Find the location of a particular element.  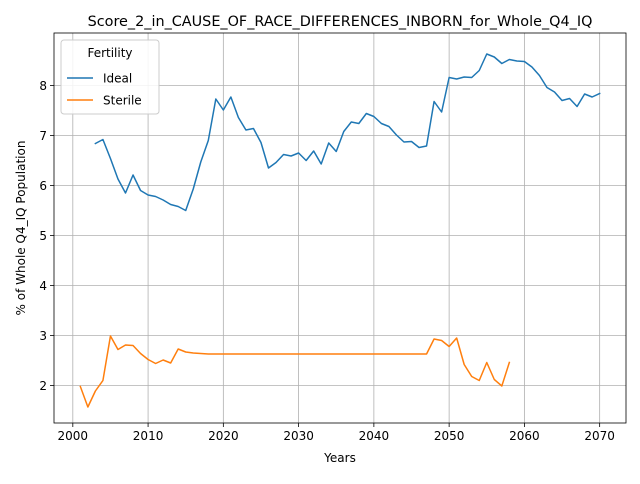

x-tick-label: 2000 is located at coordinates (73, 436).